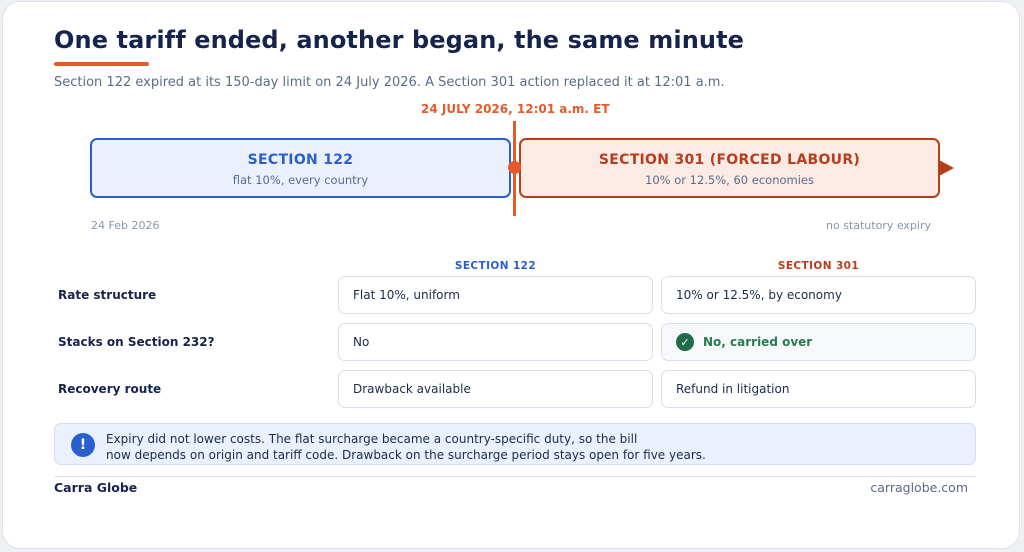 The image size is (1024, 552). I want to click on brand-name: Carra Globe, so click(96, 487).